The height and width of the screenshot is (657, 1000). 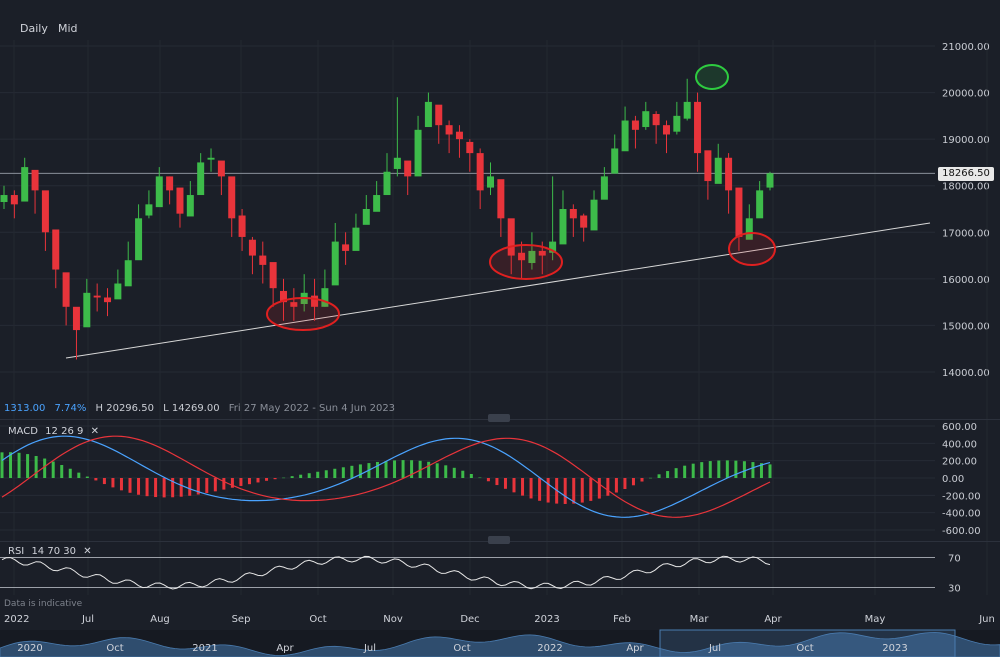 What do you see at coordinates (712, 77) in the screenshot?
I see `peak-circle` at bounding box center [712, 77].